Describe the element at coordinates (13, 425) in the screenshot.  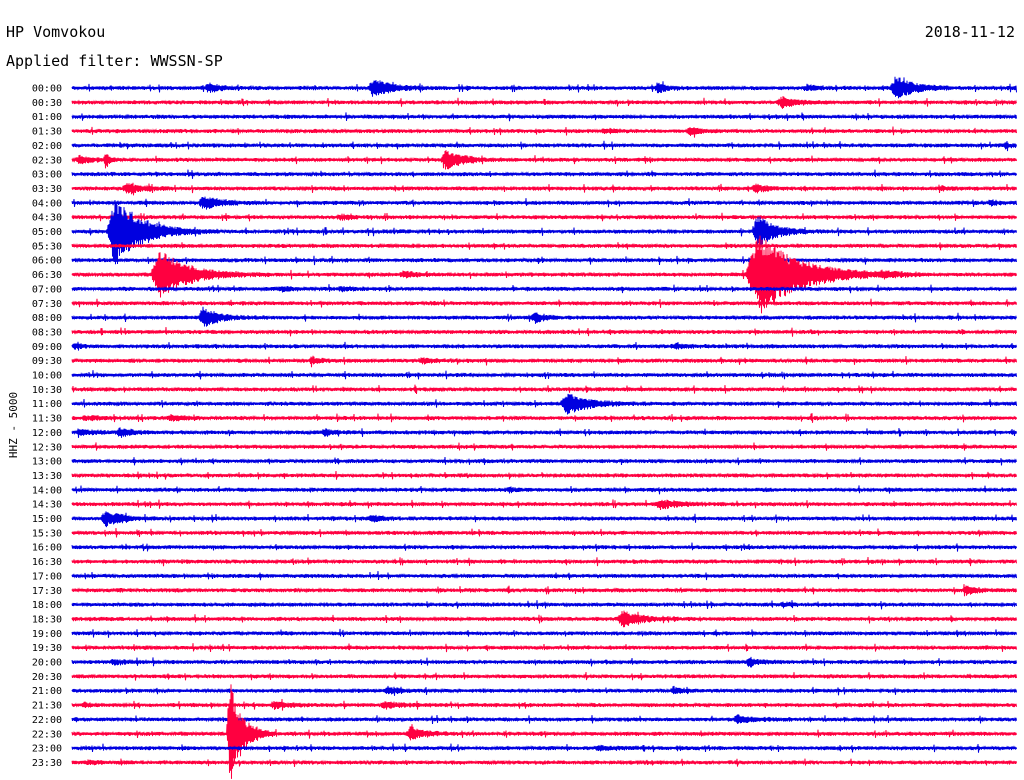
I see `y-axis-label: HHZ - 5000` at that location.